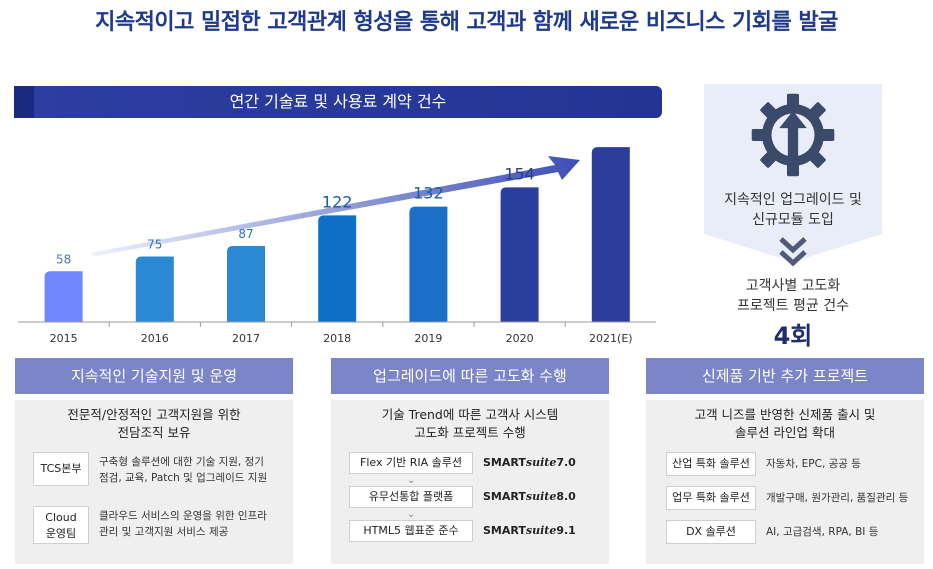  What do you see at coordinates (519, 173) in the screenshot?
I see `data-label: 154` at bounding box center [519, 173].